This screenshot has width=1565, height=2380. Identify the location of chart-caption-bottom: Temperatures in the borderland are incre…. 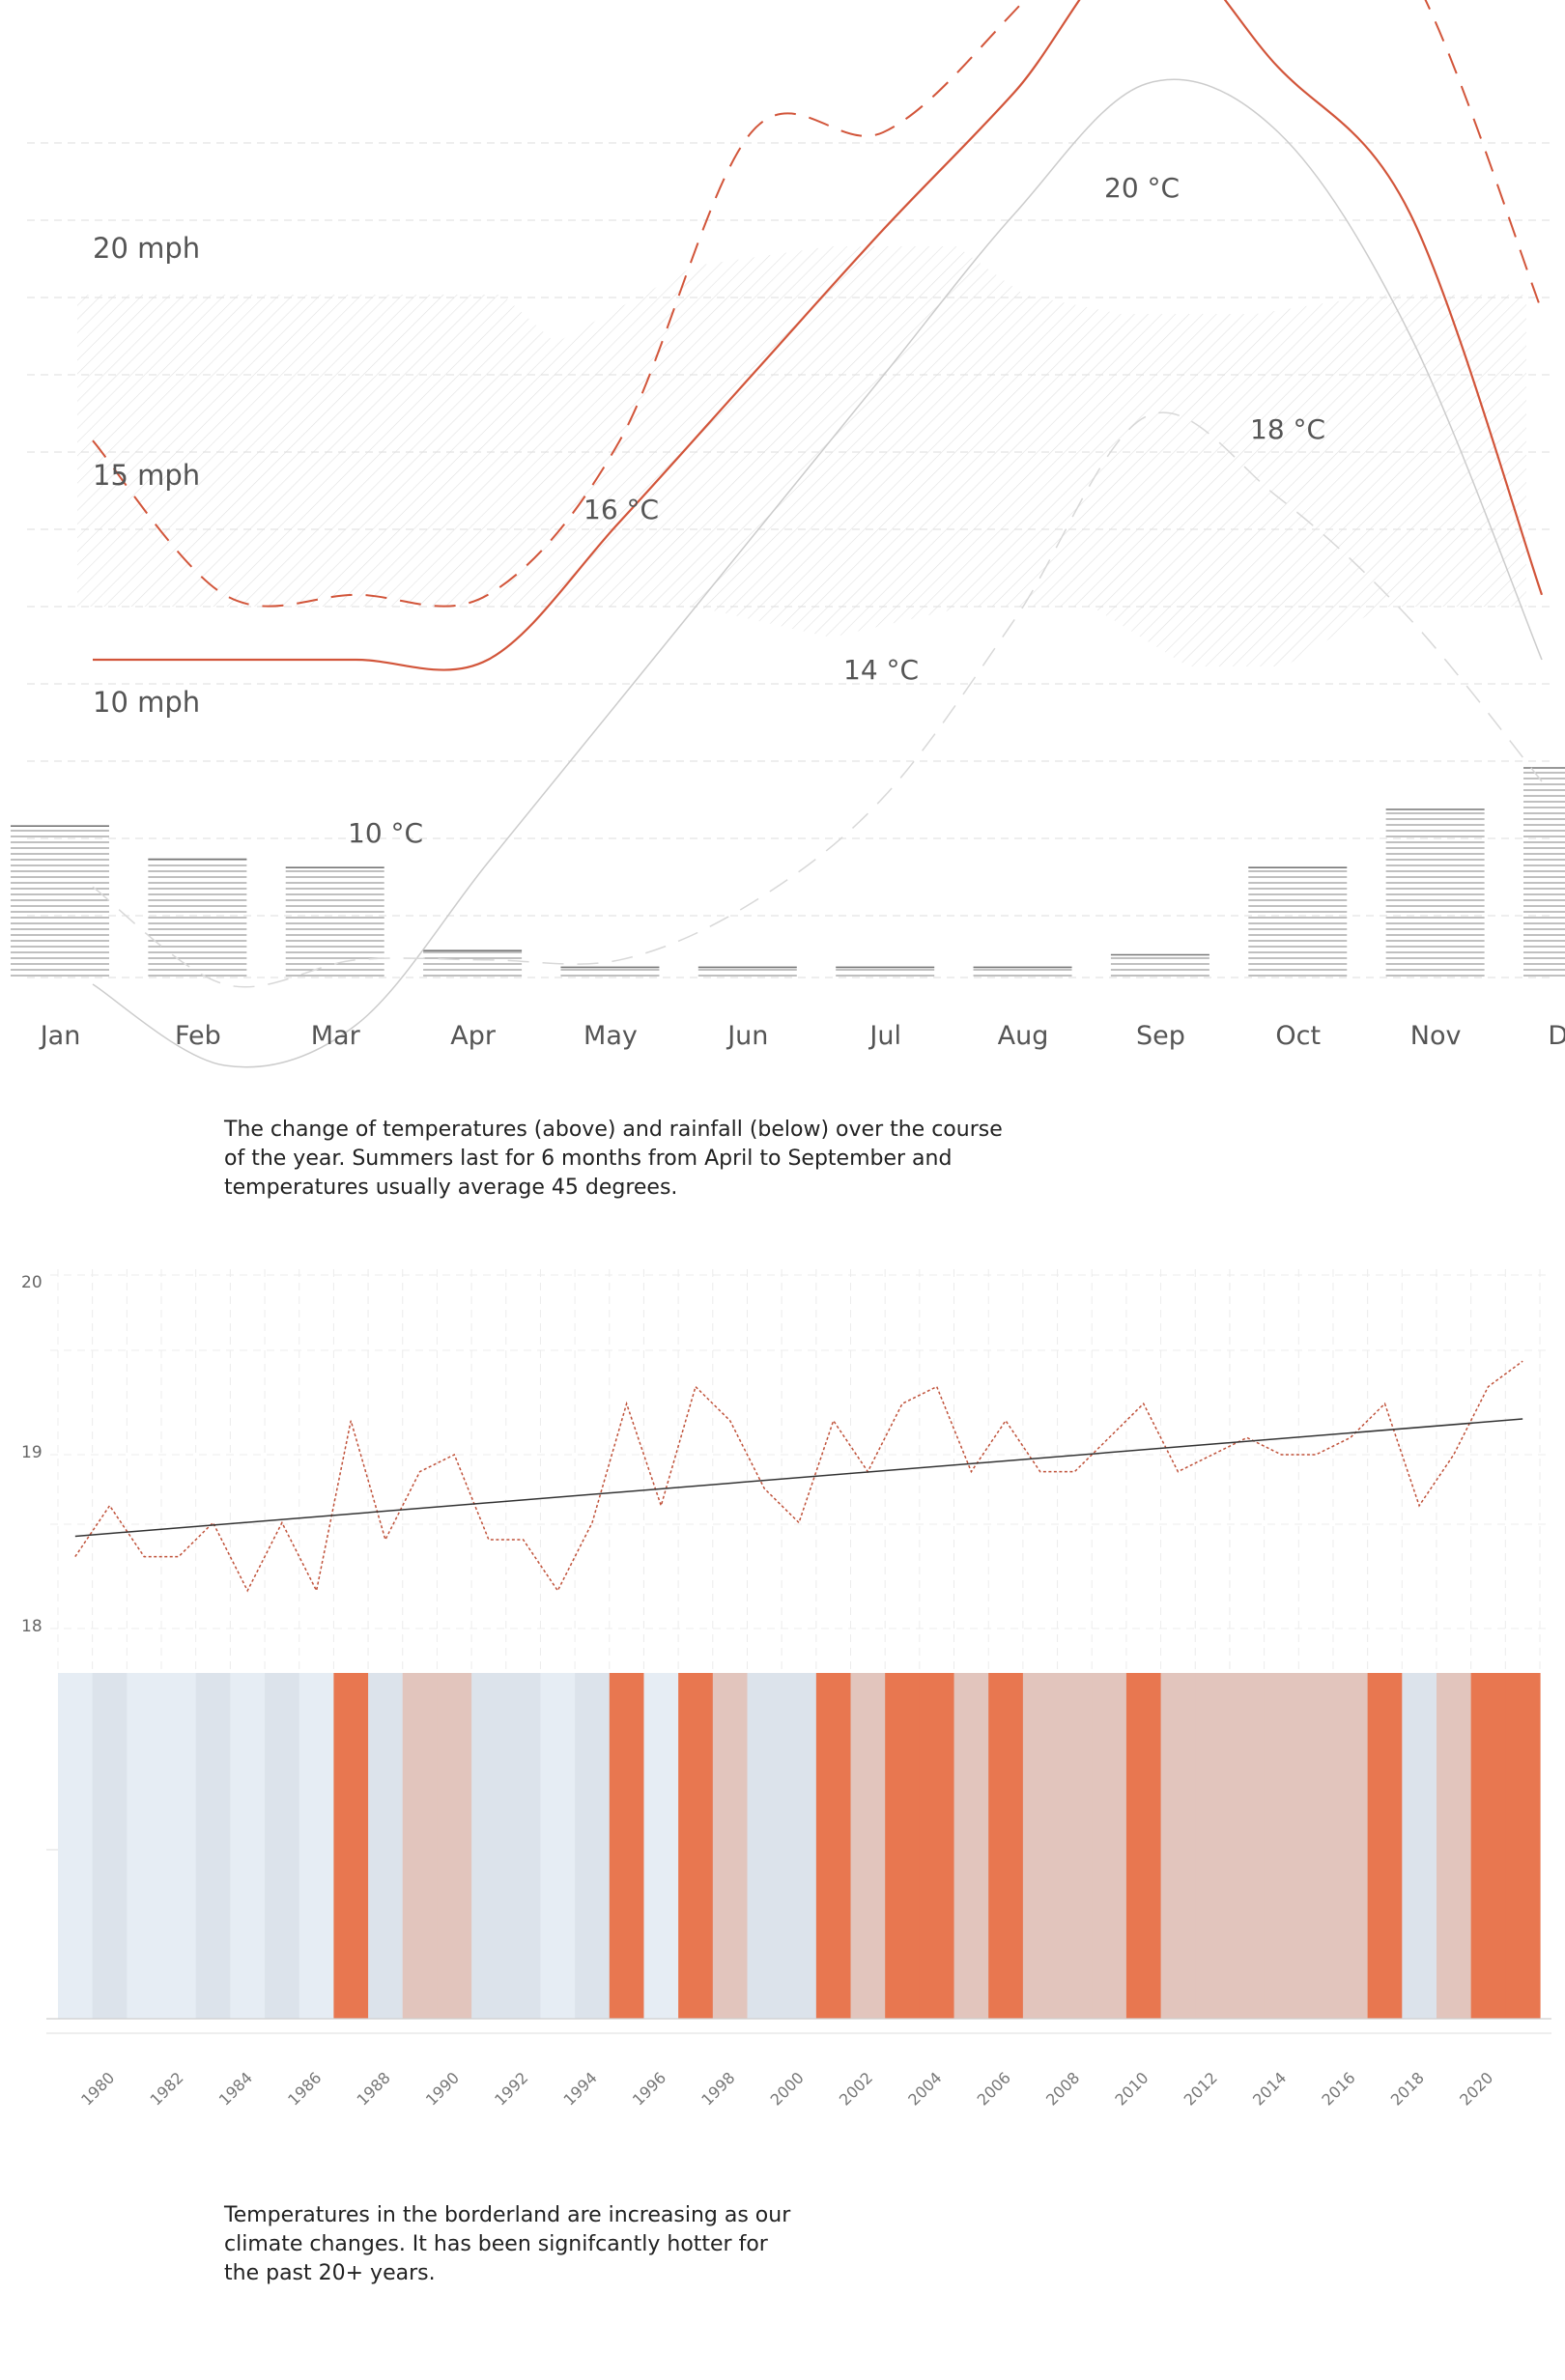
(507, 2244).